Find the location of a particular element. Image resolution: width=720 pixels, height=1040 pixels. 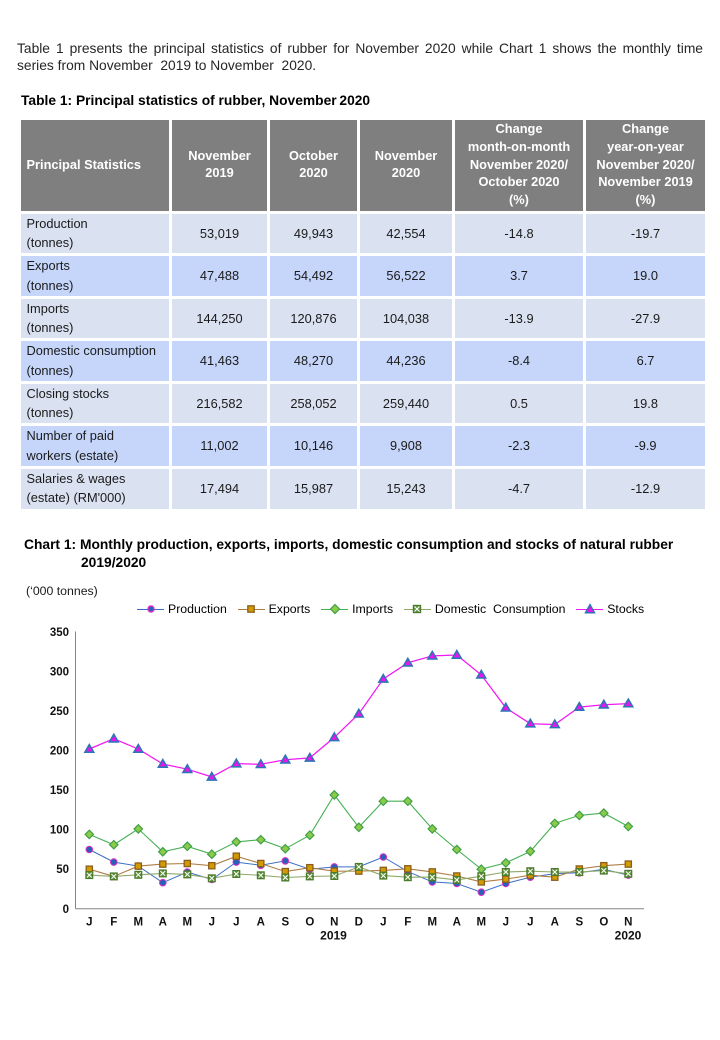

svg-text: 2020 is located at coordinates (628, 936).